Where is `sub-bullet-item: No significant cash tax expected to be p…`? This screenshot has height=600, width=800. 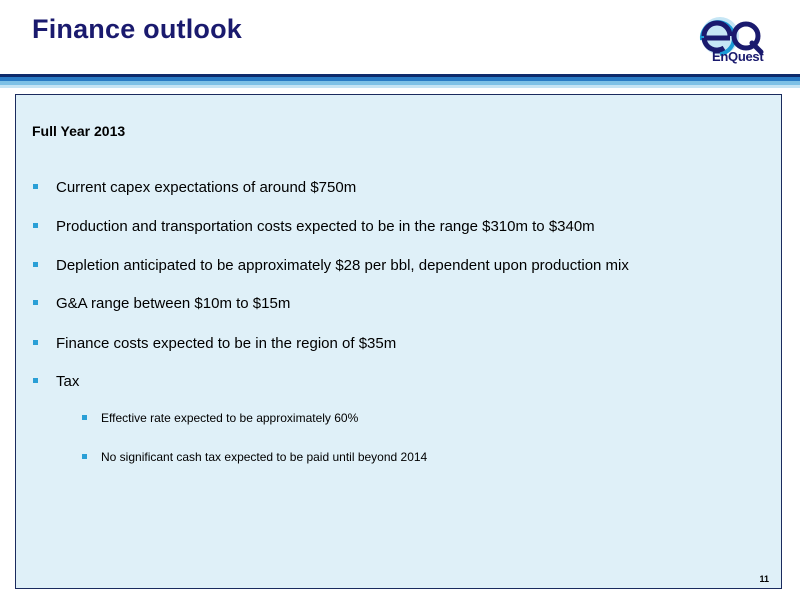 sub-bullet-item: No significant cash tax expected to be p… is located at coordinates (255, 457).